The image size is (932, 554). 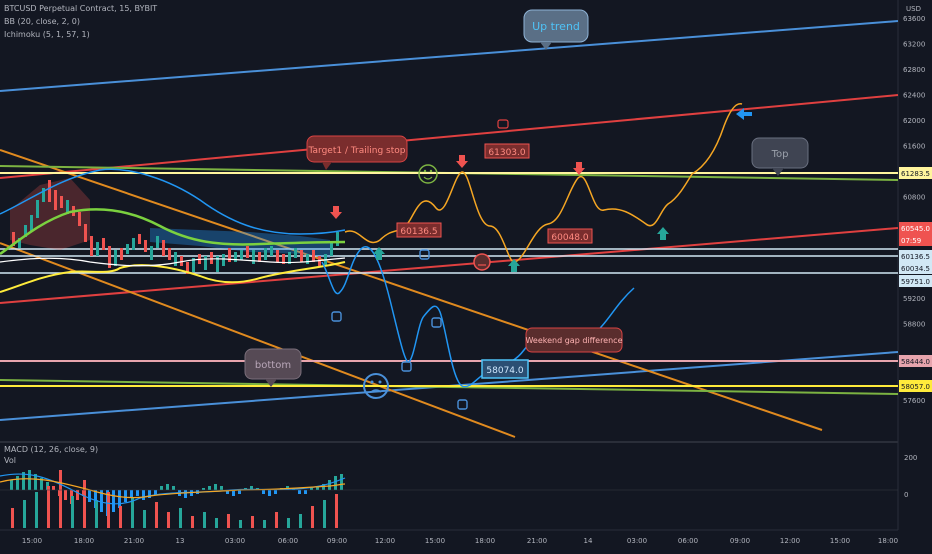 What do you see at coordinates (521, 249) in the screenshot?
I see `up-arrow-markers` at bounding box center [521, 249].